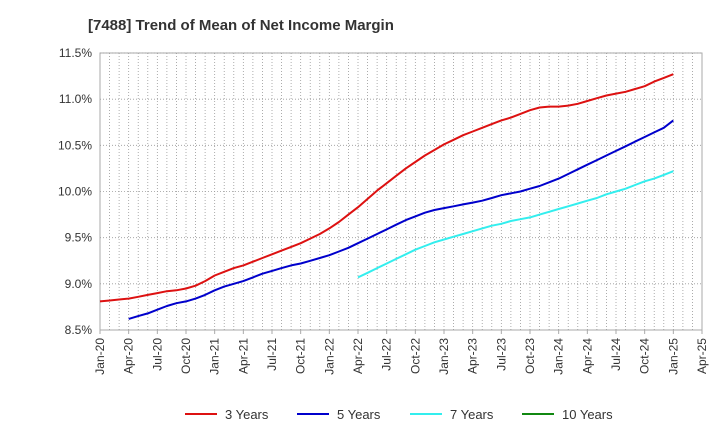 This screenshot has height=440, width=720. Describe the element at coordinates (157, 354) in the screenshot. I see `x-tick-label: Jul-20` at that location.